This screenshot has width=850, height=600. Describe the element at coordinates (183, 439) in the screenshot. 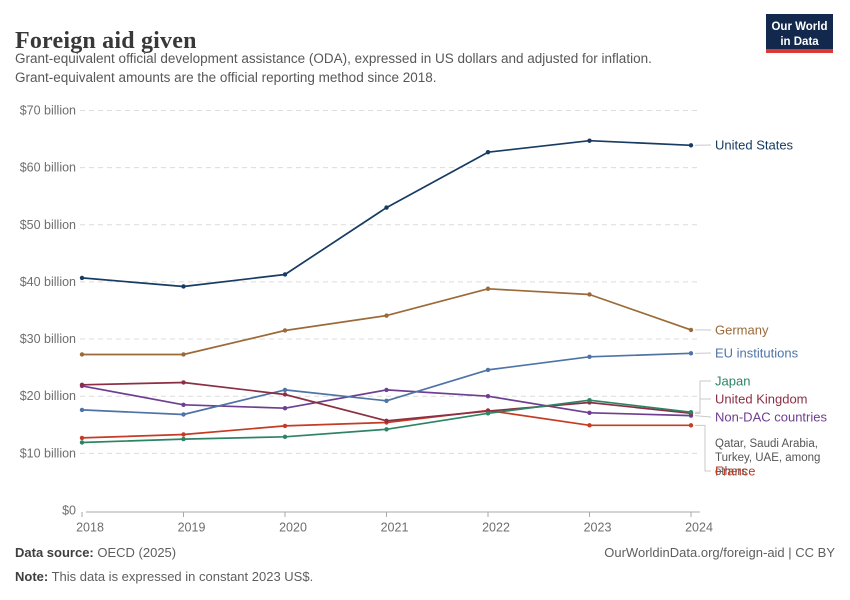

I see `series-point-japan-2019` at that location.